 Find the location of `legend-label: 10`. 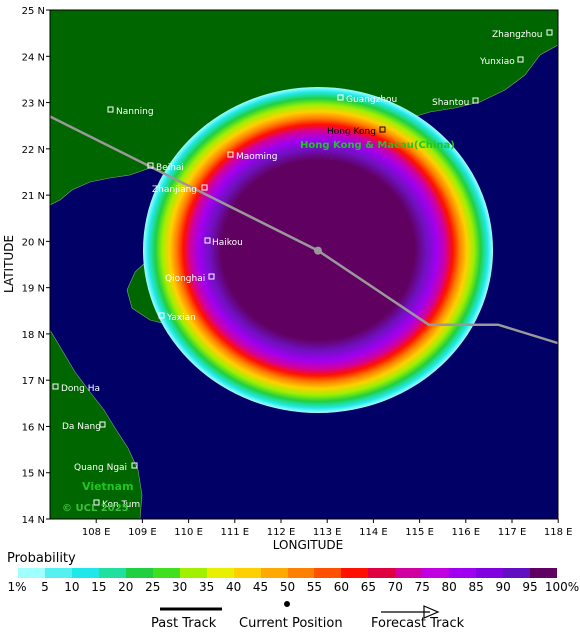

legend-label: 10 is located at coordinates (72, 587).